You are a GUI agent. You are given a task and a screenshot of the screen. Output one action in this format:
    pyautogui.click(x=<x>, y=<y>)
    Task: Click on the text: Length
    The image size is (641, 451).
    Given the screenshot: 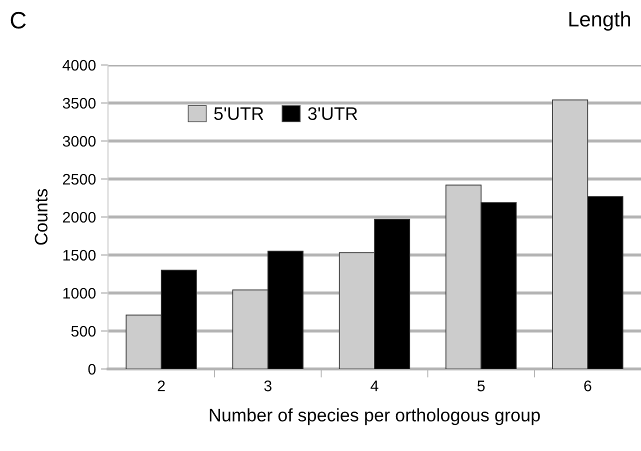 What is the action you would take?
    pyautogui.click(x=599, y=21)
    